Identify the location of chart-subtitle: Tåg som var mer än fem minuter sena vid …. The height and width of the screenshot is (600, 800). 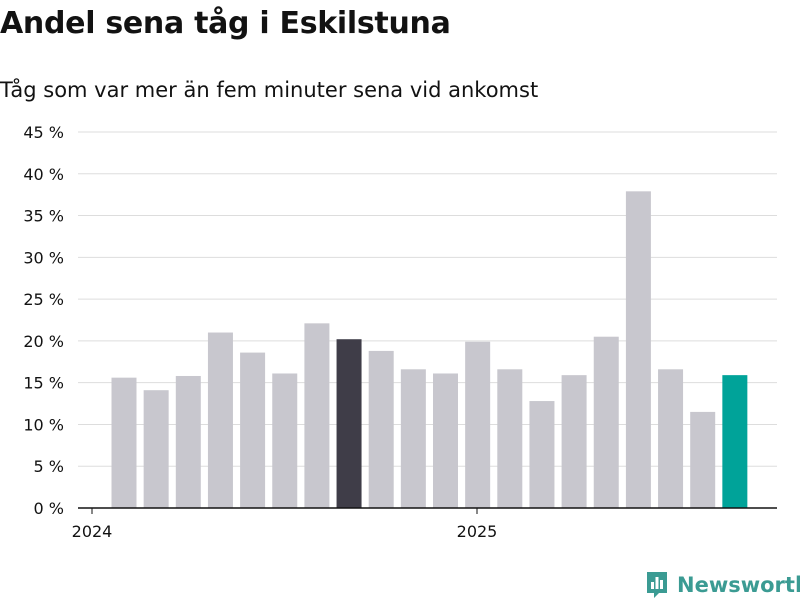
(269, 90).